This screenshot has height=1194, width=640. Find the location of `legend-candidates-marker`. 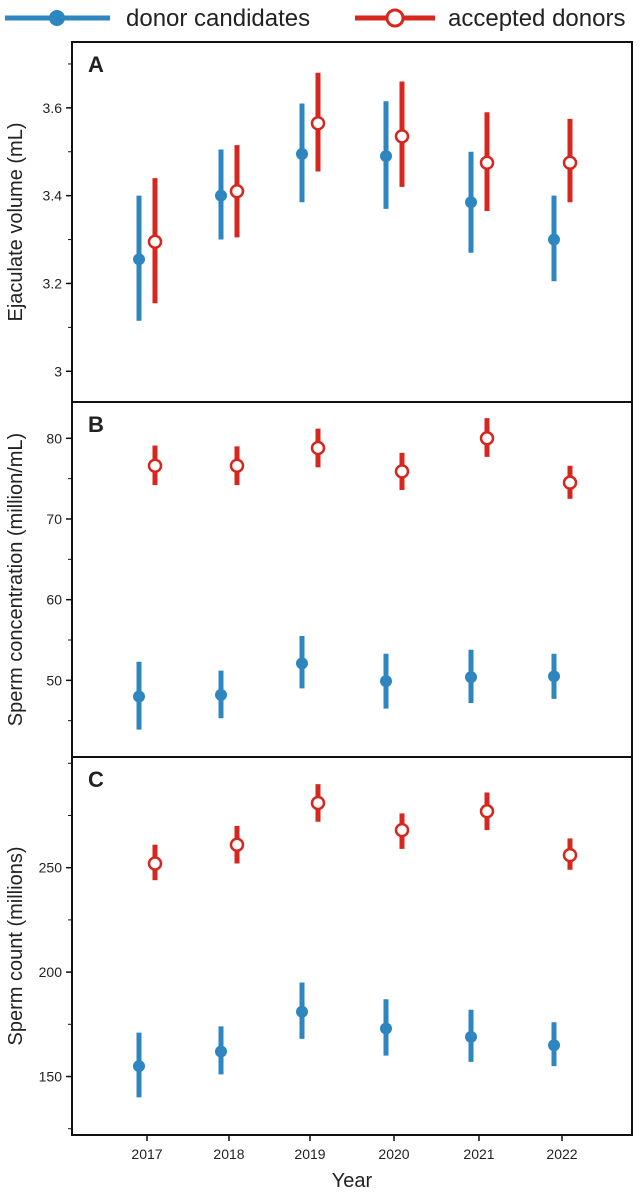

legend-candidates-marker is located at coordinates (57, 18).